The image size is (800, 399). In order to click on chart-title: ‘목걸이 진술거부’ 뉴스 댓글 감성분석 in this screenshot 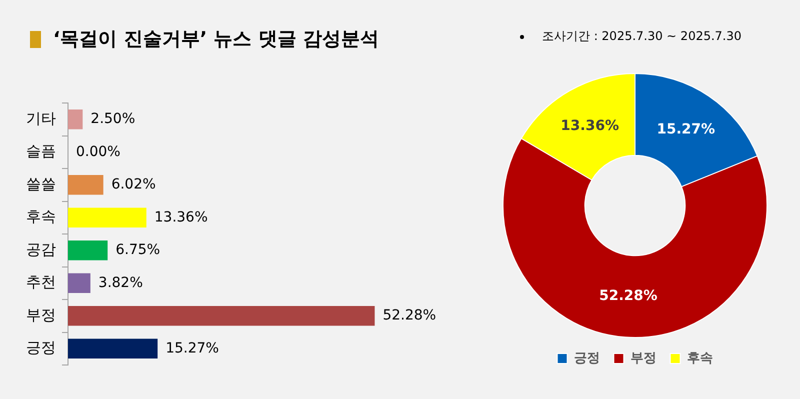, I will do `click(216, 39)`.